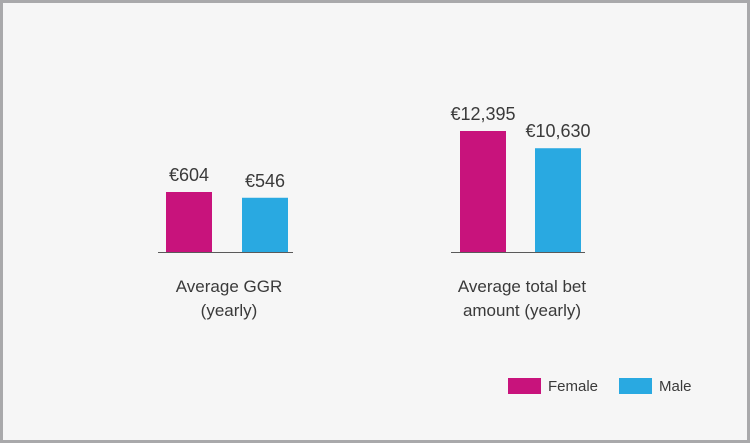 This screenshot has width=750, height=443. I want to click on chart-panel-1: €604 €546 Average GGR (yearly), so click(225, 242).